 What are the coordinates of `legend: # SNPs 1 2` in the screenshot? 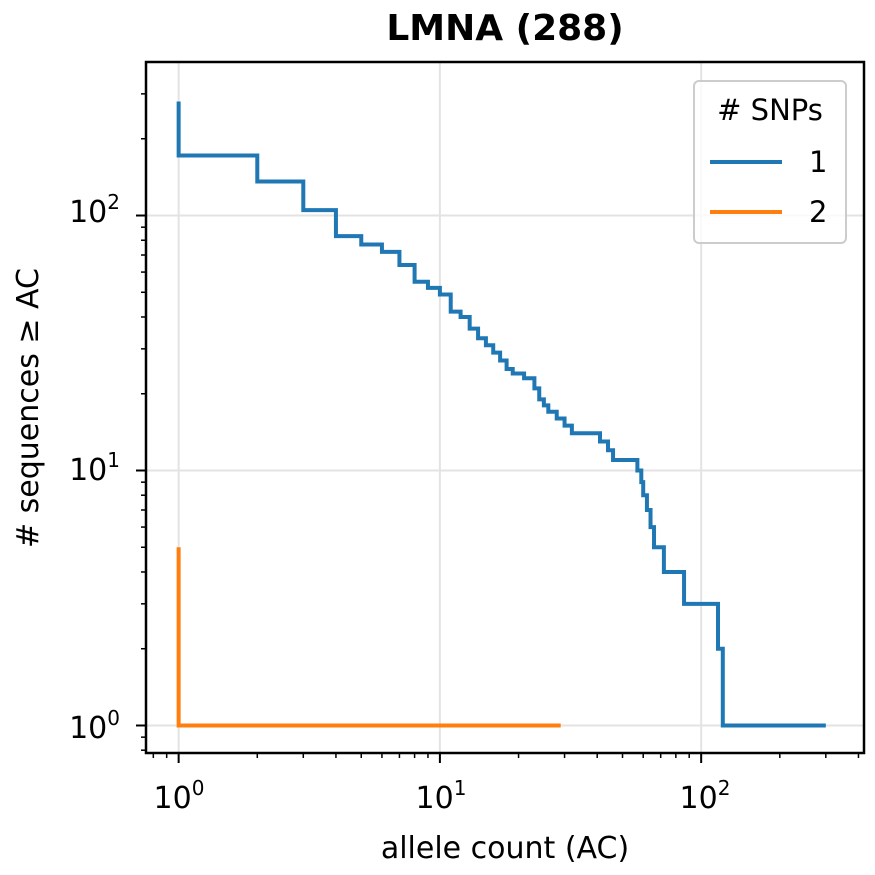 It's located at (770, 162).